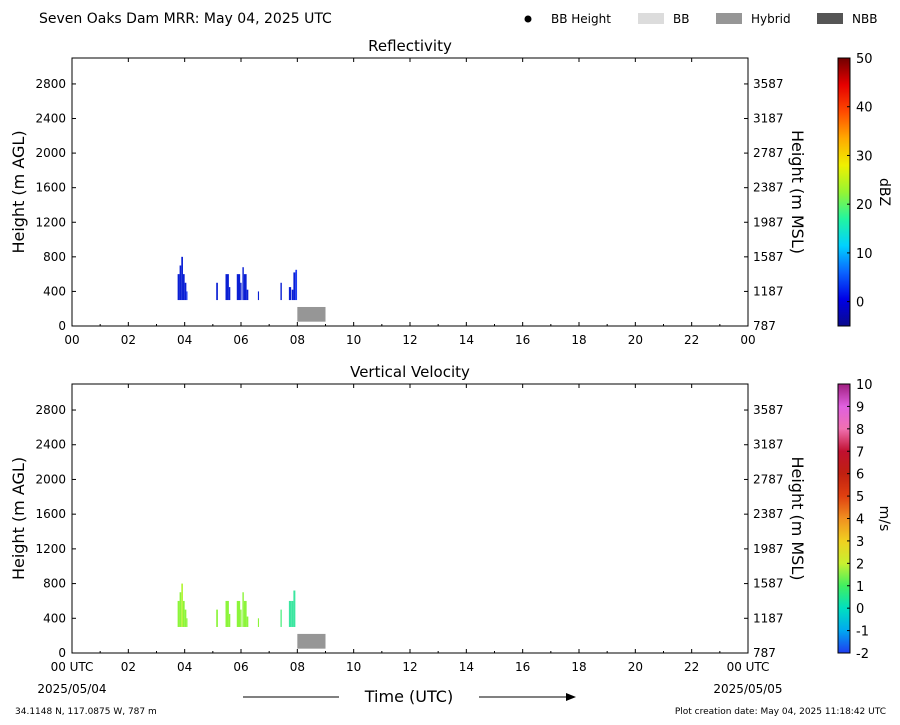 The width and height of the screenshot is (900, 725). What do you see at coordinates (522, 340) in the screenshot?
I see `x-tick-label: 16` at bounding box center [522, 340].